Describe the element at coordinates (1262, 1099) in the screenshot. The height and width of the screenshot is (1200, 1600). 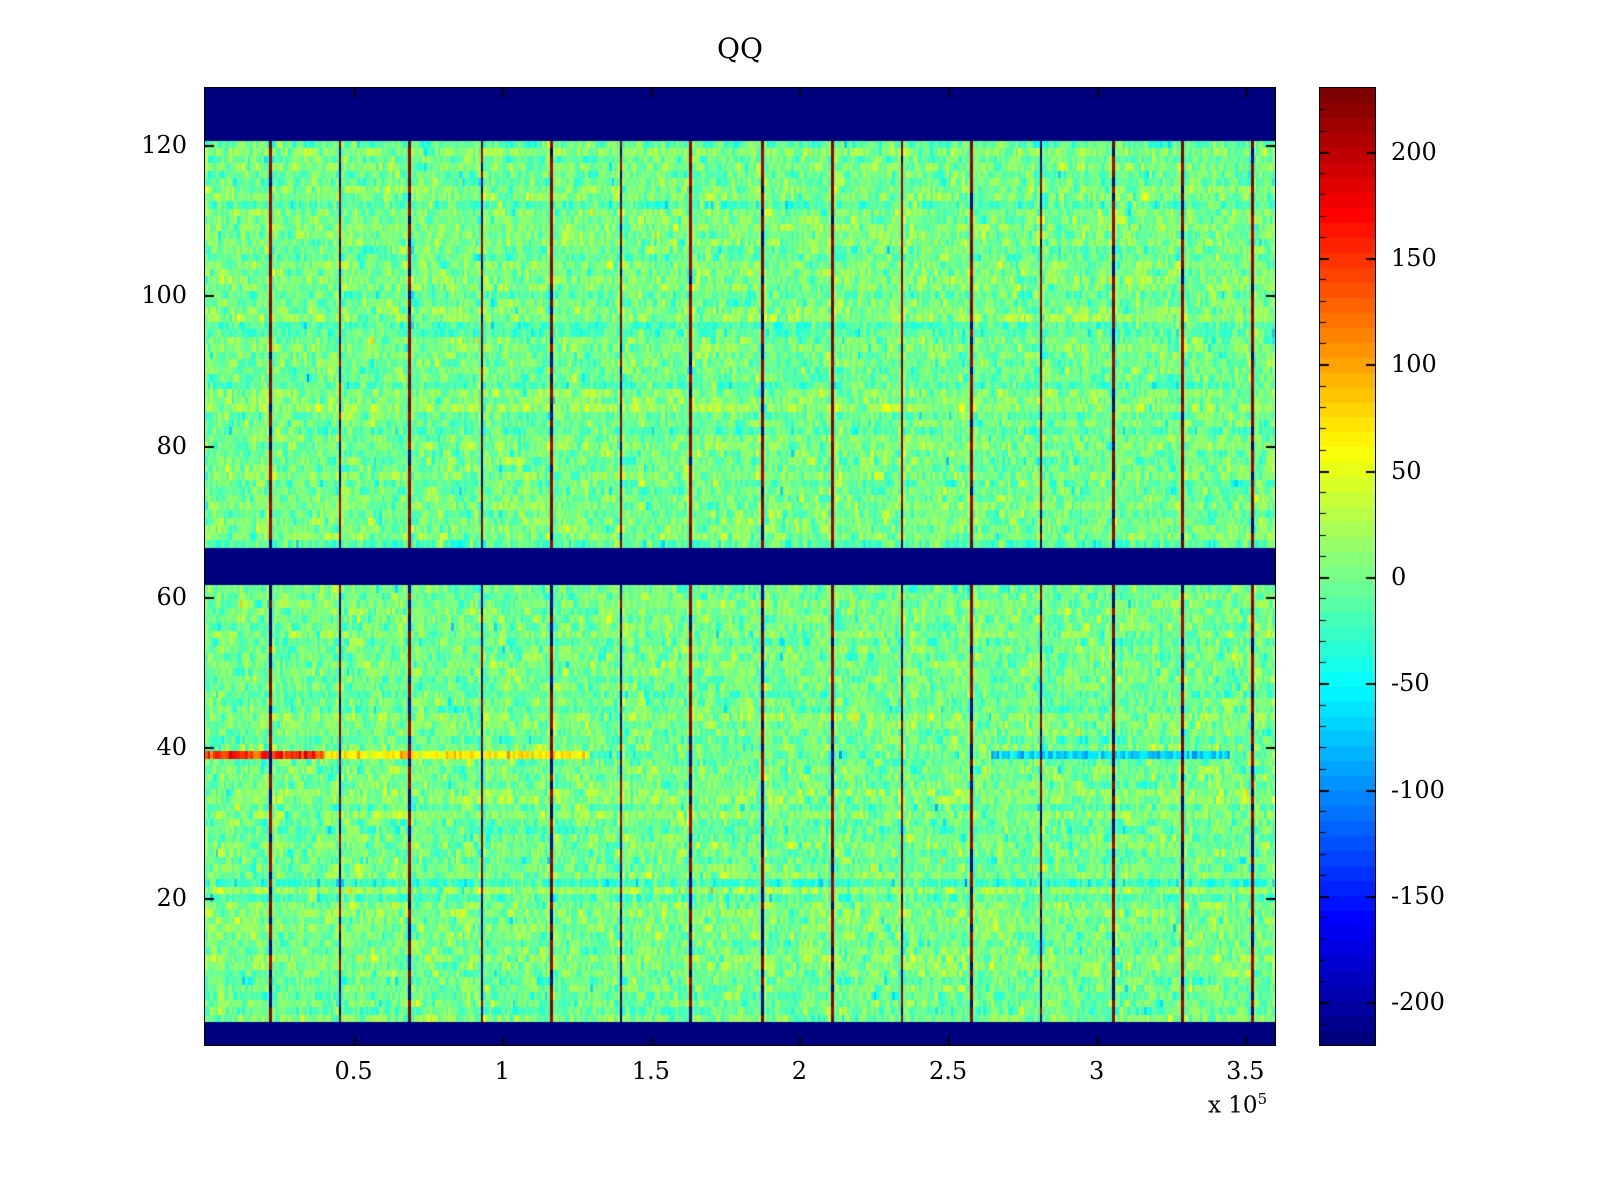
I see `exponent-power: 5` at that location.